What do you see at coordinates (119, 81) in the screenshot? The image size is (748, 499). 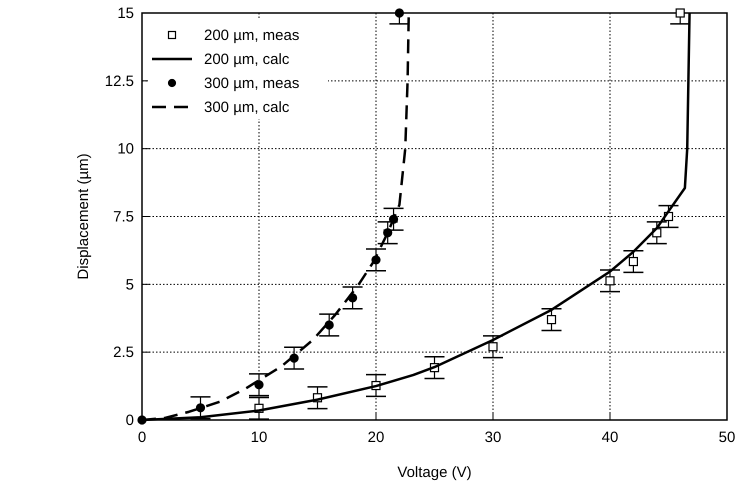 I see `y-tick-label: 12.5` at bounding box center [119, 81].